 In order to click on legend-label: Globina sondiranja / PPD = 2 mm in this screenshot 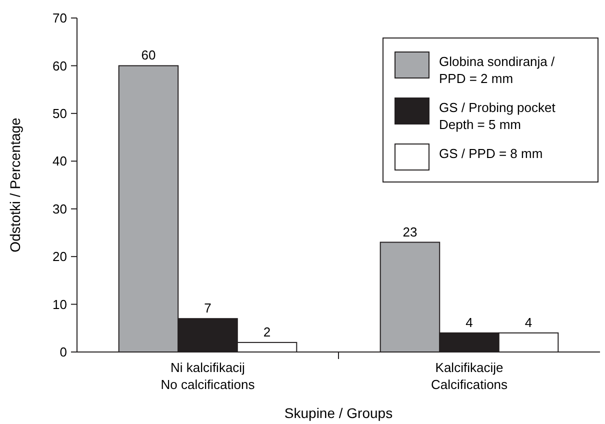, I will do `click(497, 70)`.